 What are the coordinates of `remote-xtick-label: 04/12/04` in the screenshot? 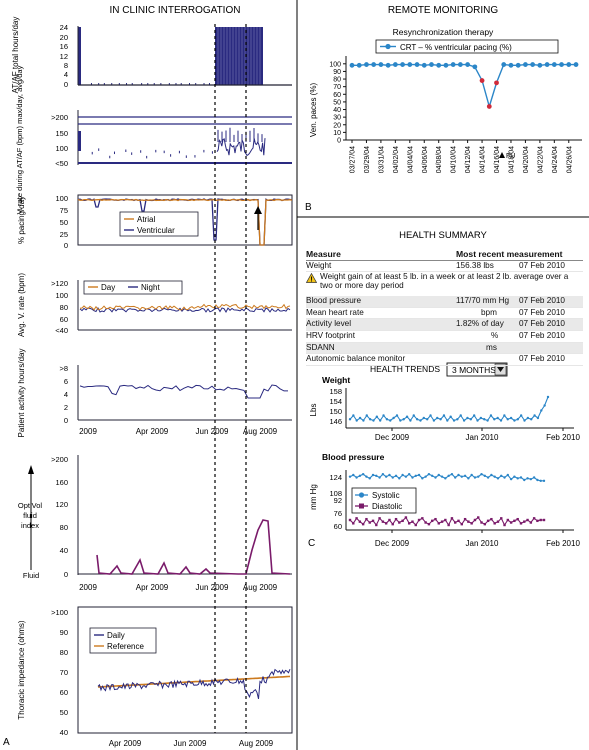 It's located at (468, 159).